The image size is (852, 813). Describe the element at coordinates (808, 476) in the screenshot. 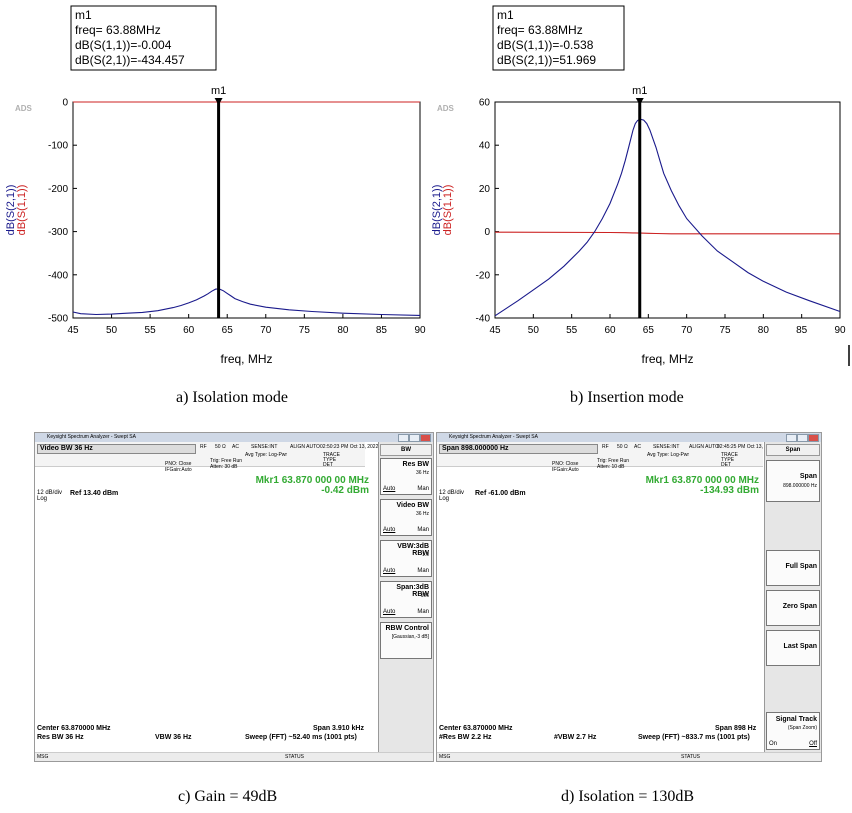

I see `softkey-label: Span` at that location.